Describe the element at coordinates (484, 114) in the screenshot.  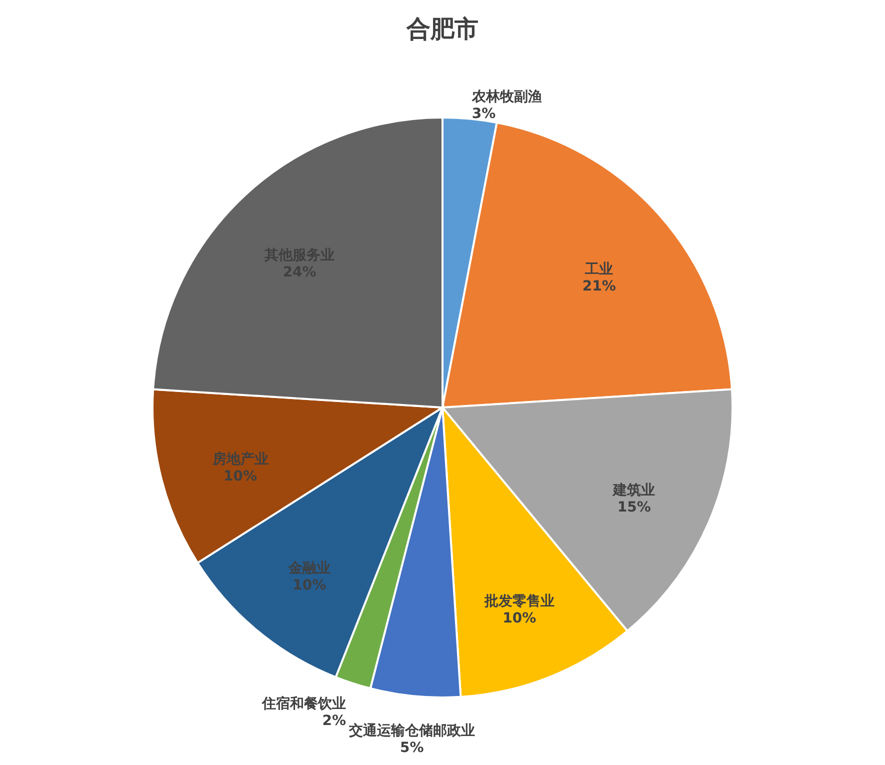
I see `data-label: 3%` at that location.